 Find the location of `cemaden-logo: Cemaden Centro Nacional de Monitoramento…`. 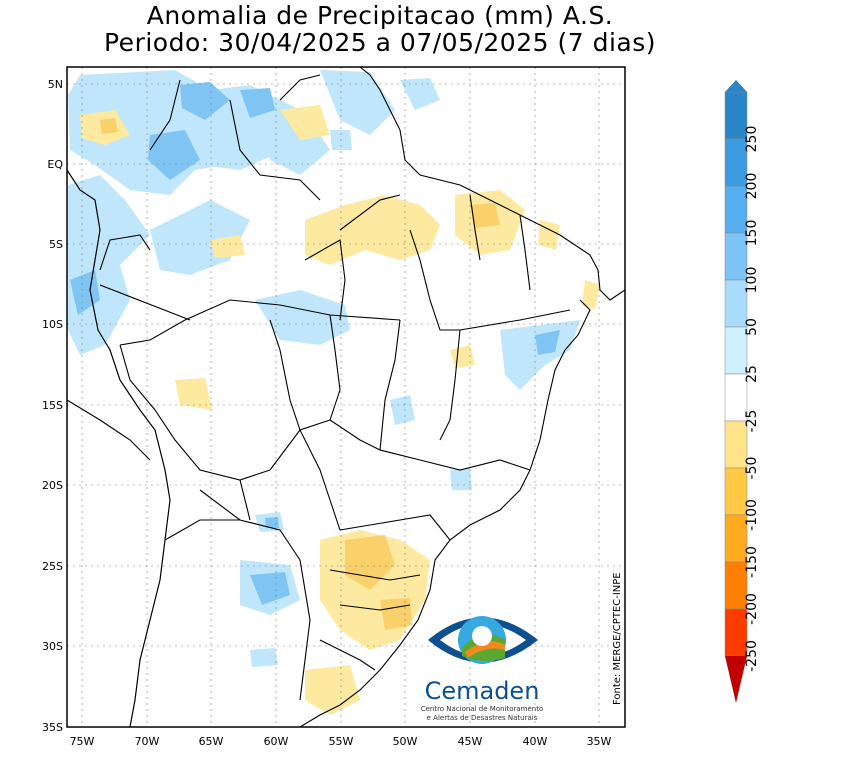

cemaden-logo: Cemaden Centro Nacional de Monitoramento… is located at coordinates (482, 669).